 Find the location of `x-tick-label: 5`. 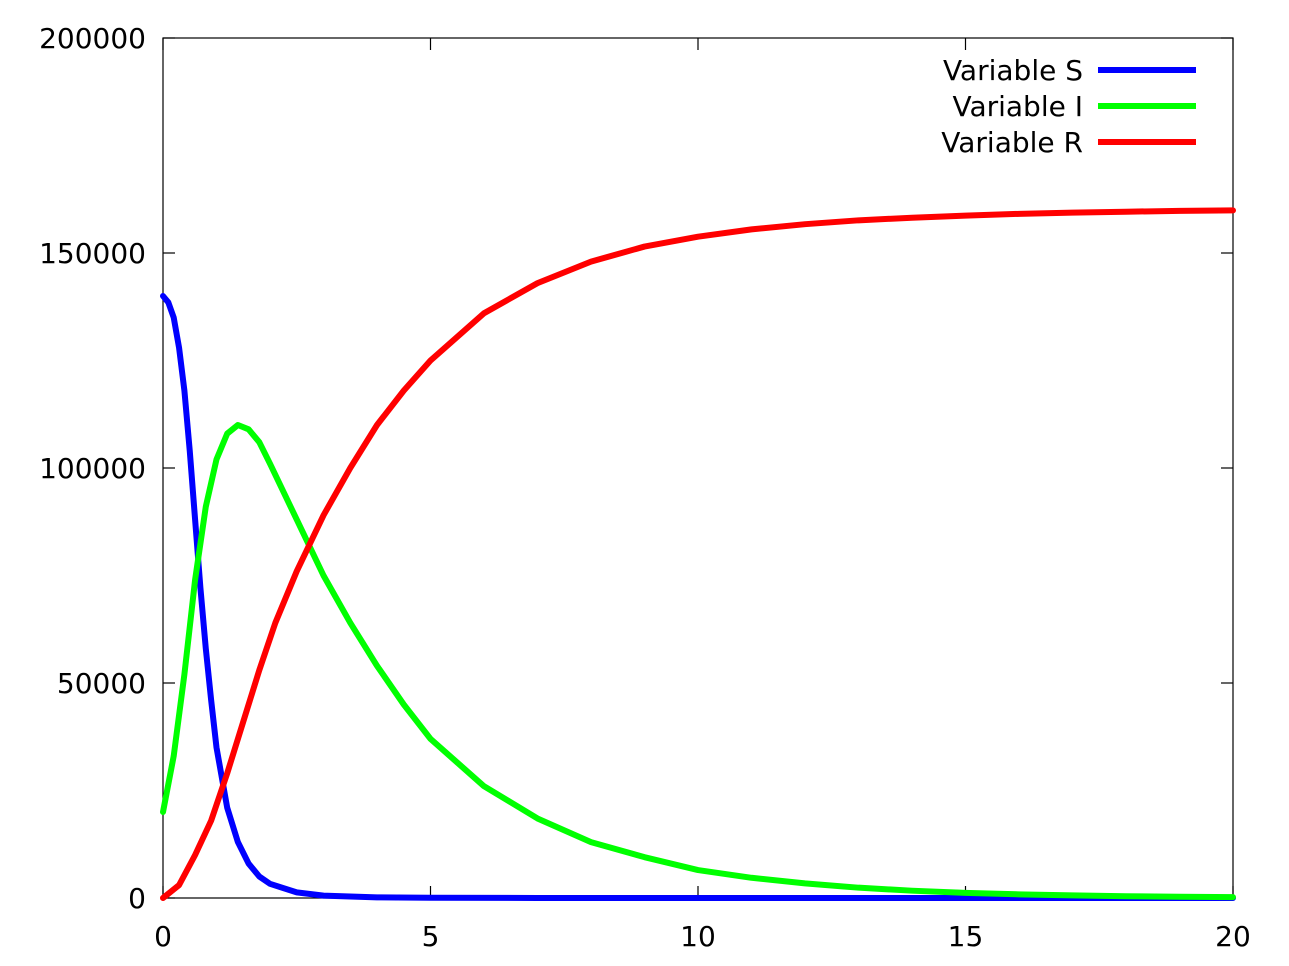

x-tick-label: 5 is located at coordinates (431, 936).